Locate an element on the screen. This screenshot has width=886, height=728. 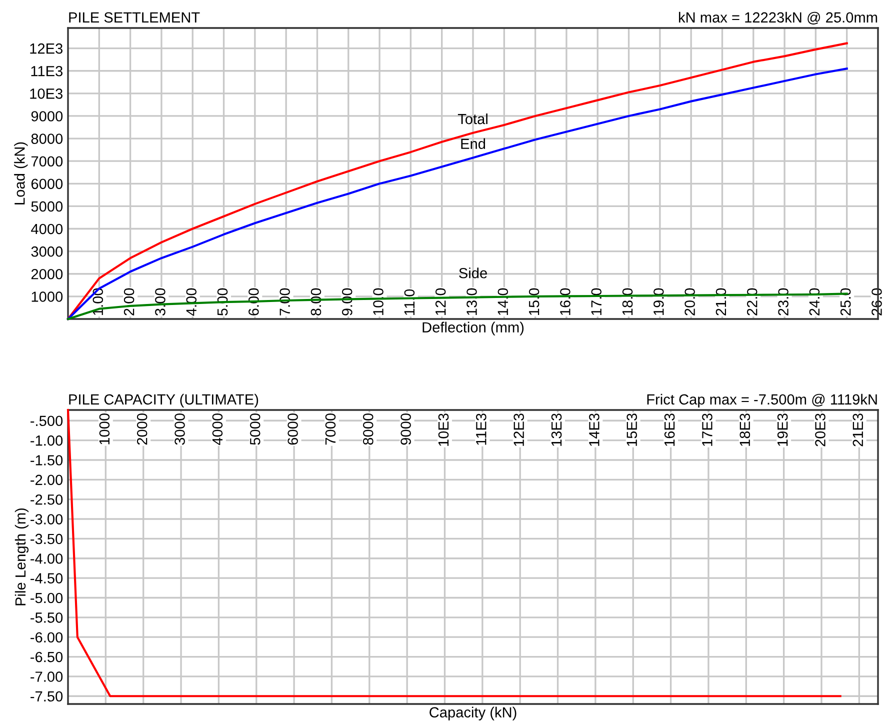
x-tick-label: 11.0 is located at coordinates (409, 302).